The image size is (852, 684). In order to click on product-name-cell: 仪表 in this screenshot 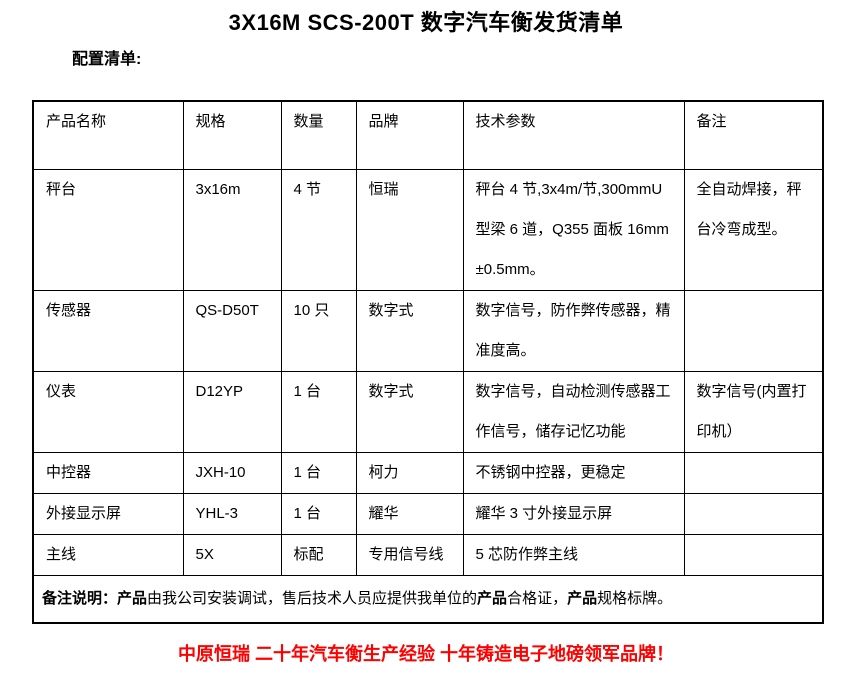, I will do `click(108, 411)`.